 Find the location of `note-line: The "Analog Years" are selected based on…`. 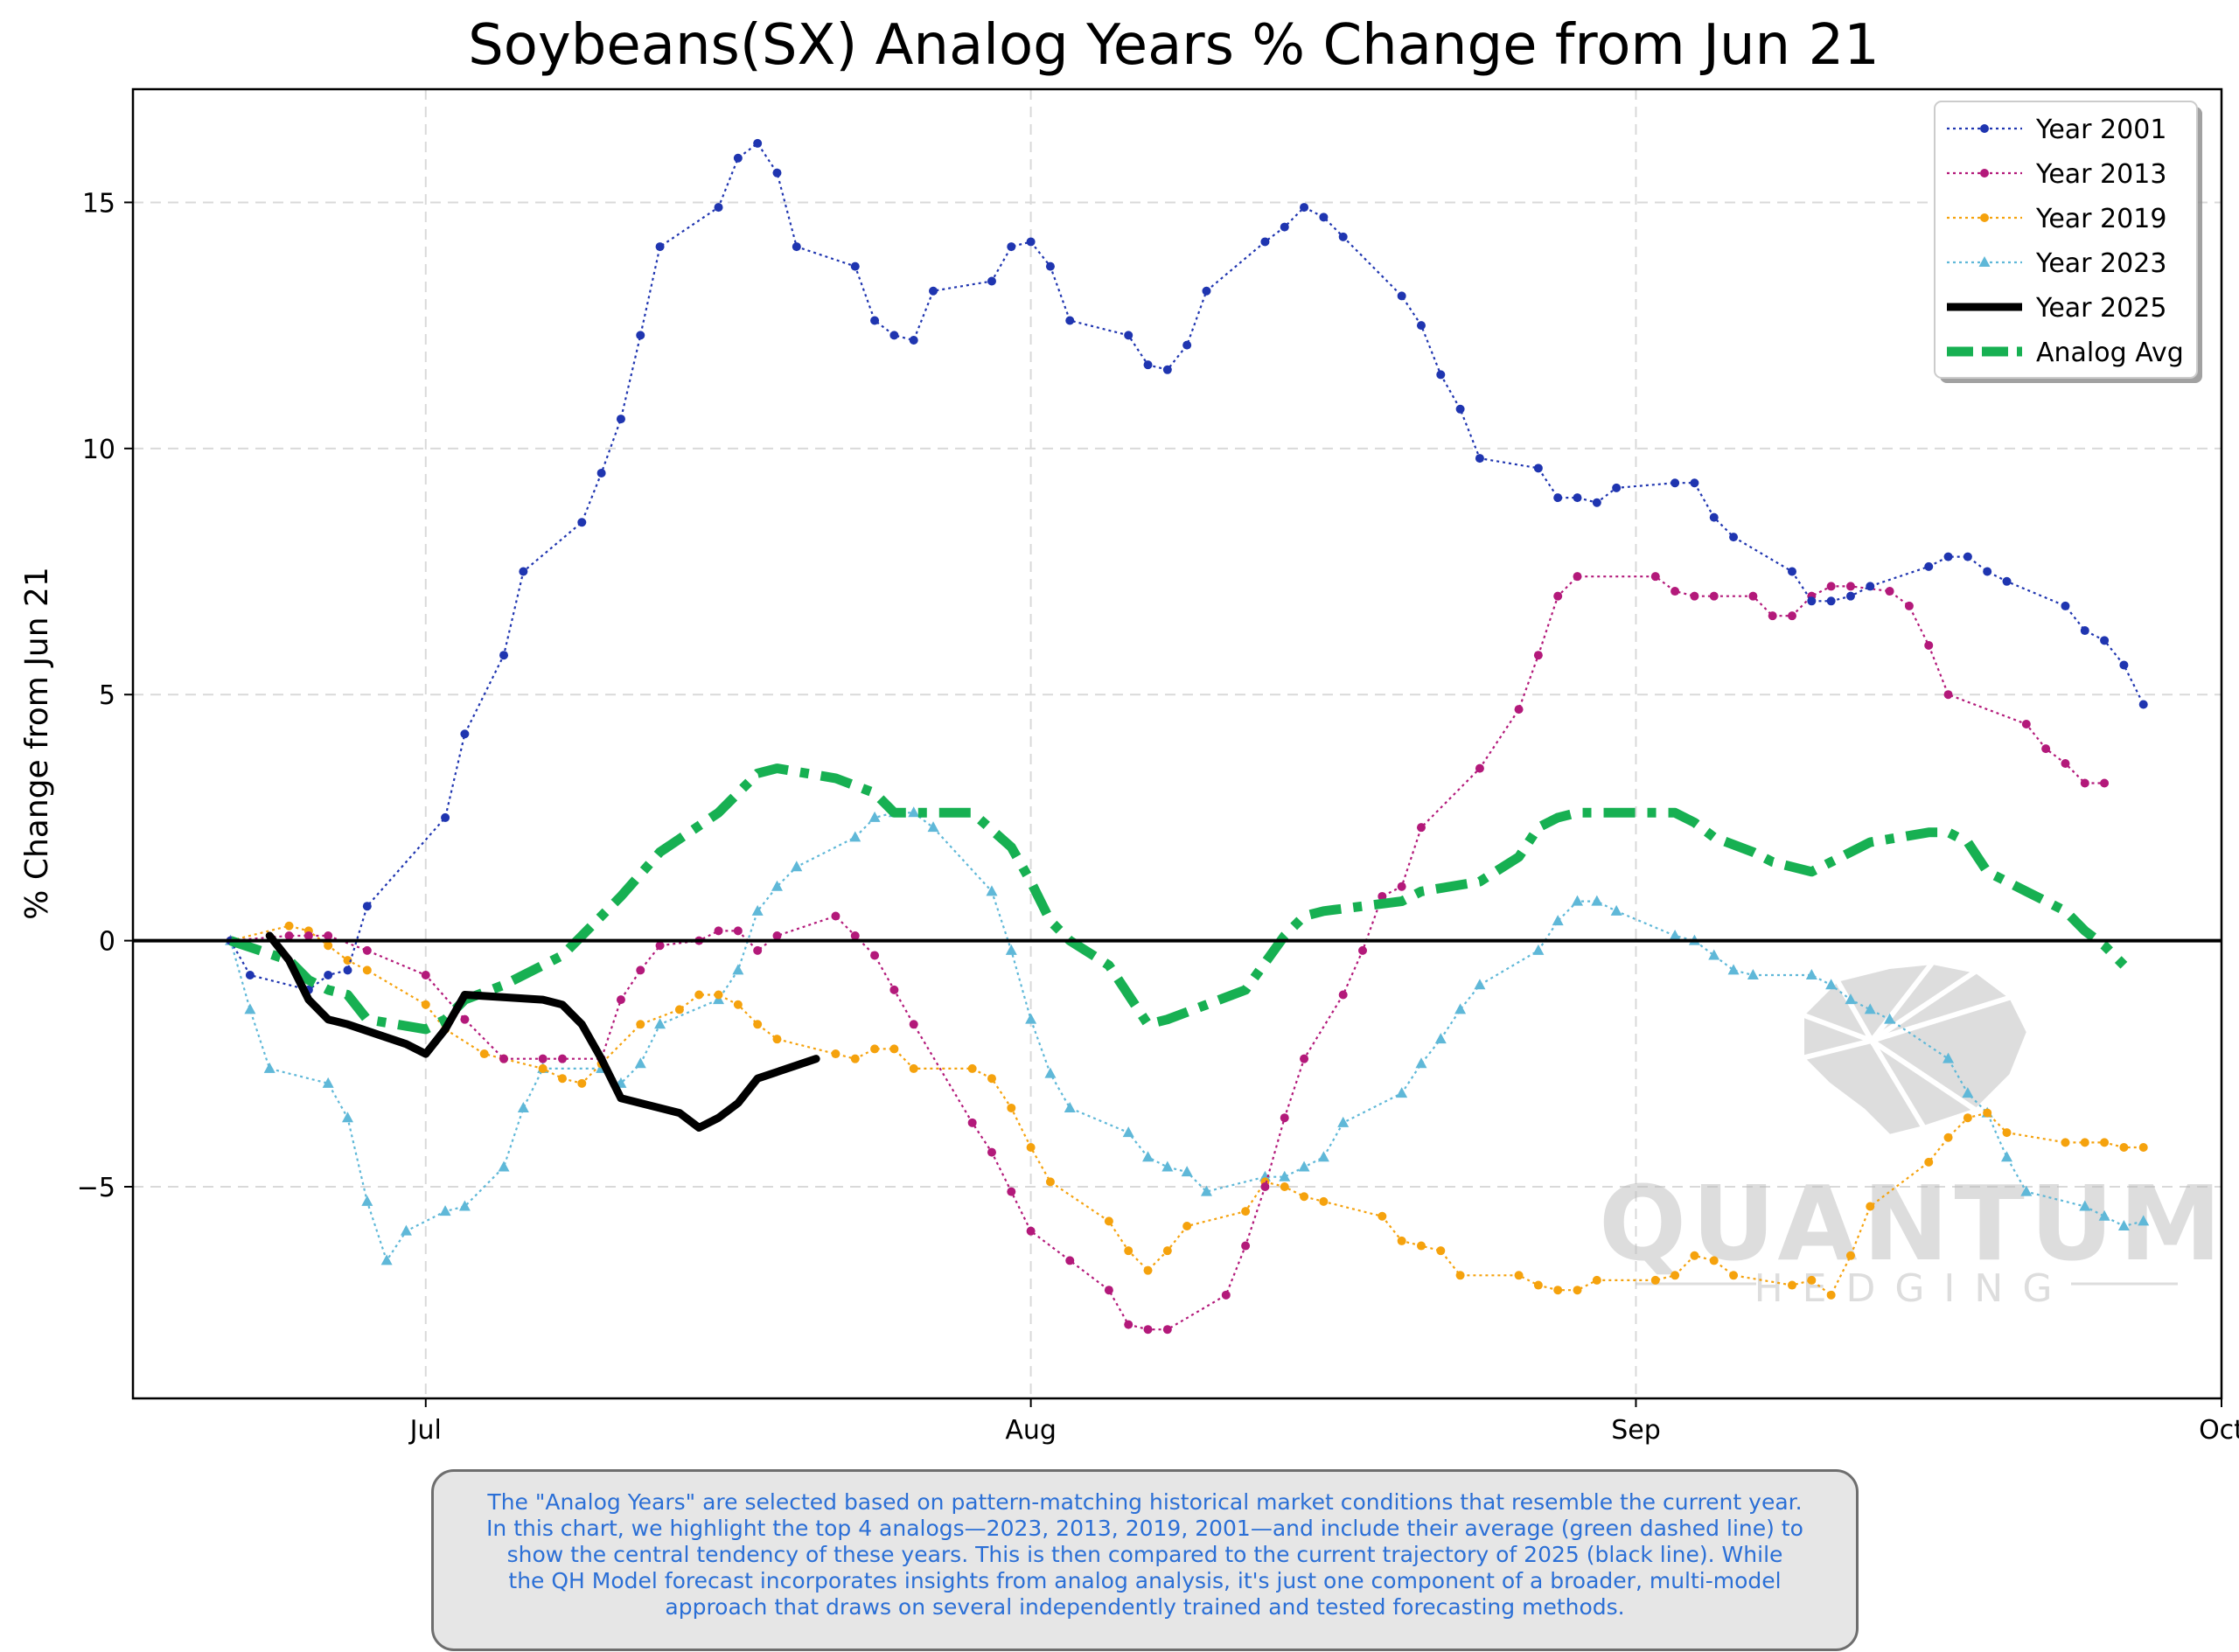

note-line: The "Analog Years" are selected based on… is located at coordinates (1145, 1502).